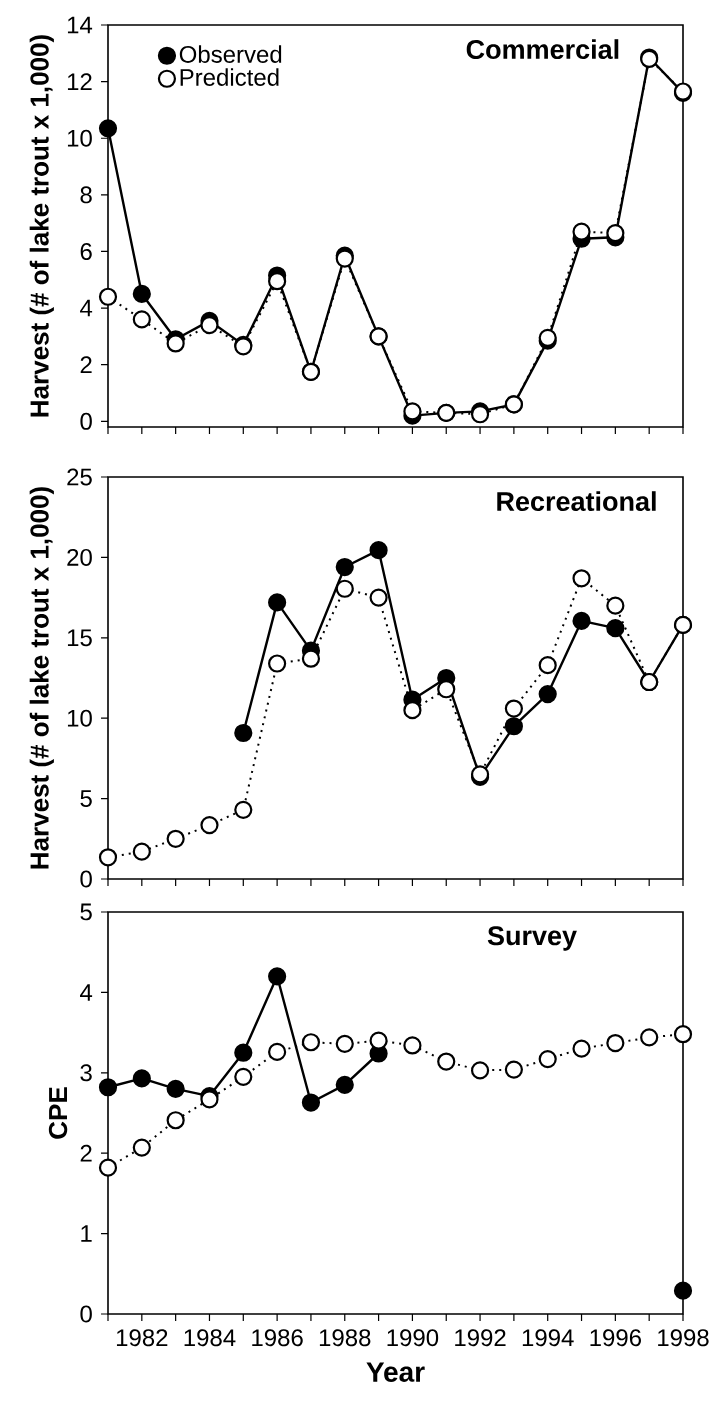 This screenshot has height=1408, width=721. Describe the element at coordinates (79, 477) in the screenshot. I see `y-tick-label: 25` at that location.